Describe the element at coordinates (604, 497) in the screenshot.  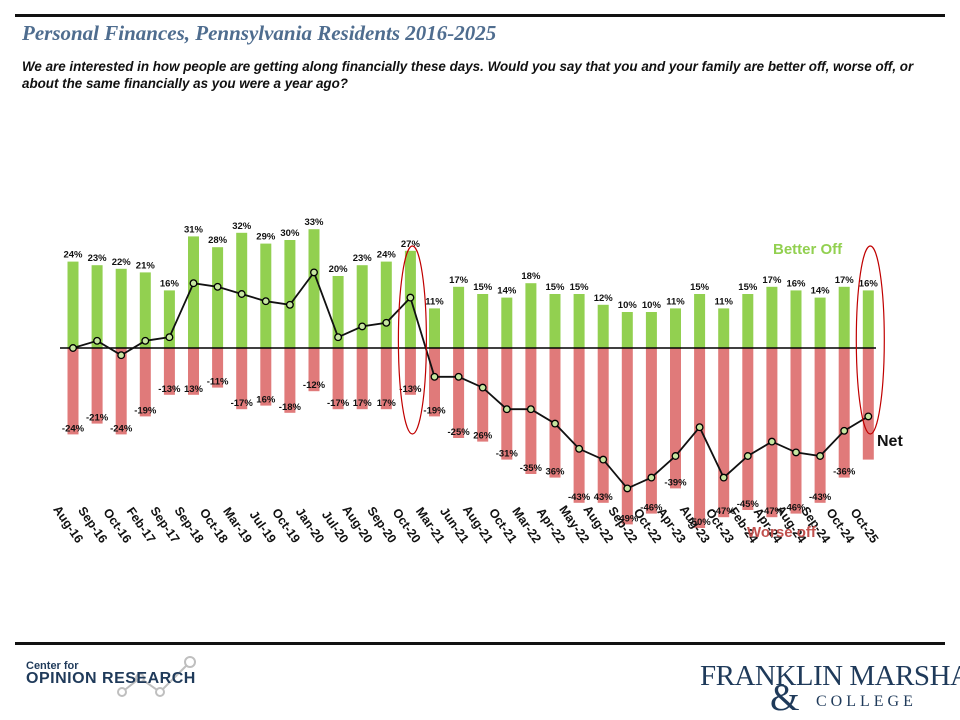
I see `worse-off-data-label: 43%` at that location.